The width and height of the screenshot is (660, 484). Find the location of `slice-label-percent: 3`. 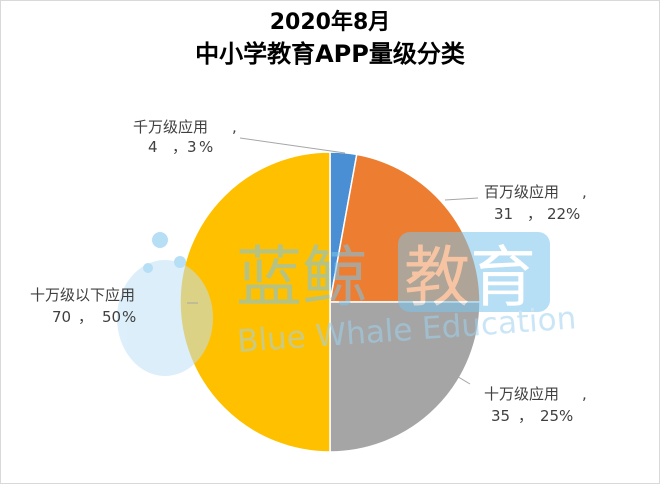

slice-label-percent: 3 is located at coordinates (192, 147).